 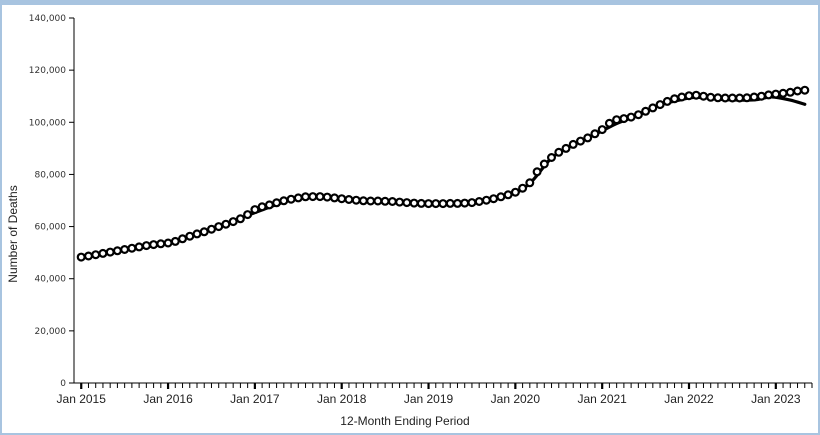 I want to click on y-tick-label: 60,000, so click(x=51, y=228).